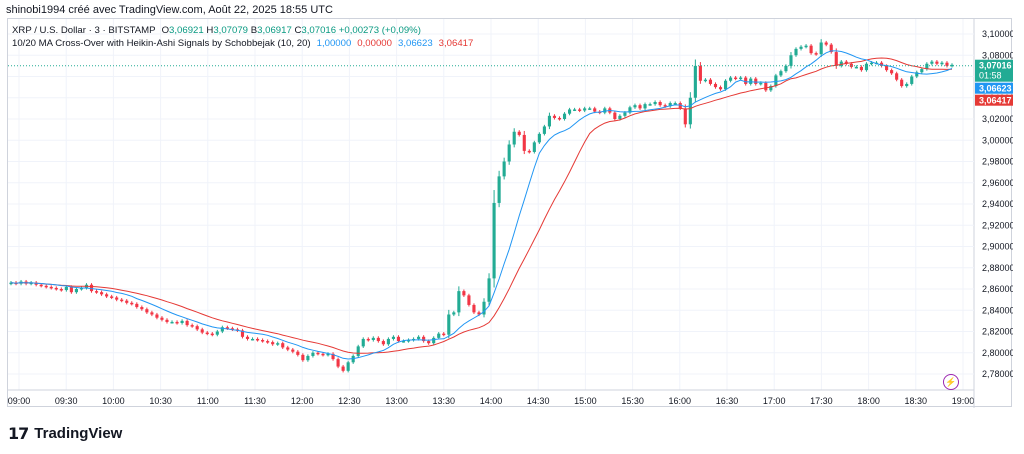 The width and height of the screenshot is (1024, 454). Describe the element at coordinates (210, 30) in the screenshot. I see `legend-high-label: H` at that location.